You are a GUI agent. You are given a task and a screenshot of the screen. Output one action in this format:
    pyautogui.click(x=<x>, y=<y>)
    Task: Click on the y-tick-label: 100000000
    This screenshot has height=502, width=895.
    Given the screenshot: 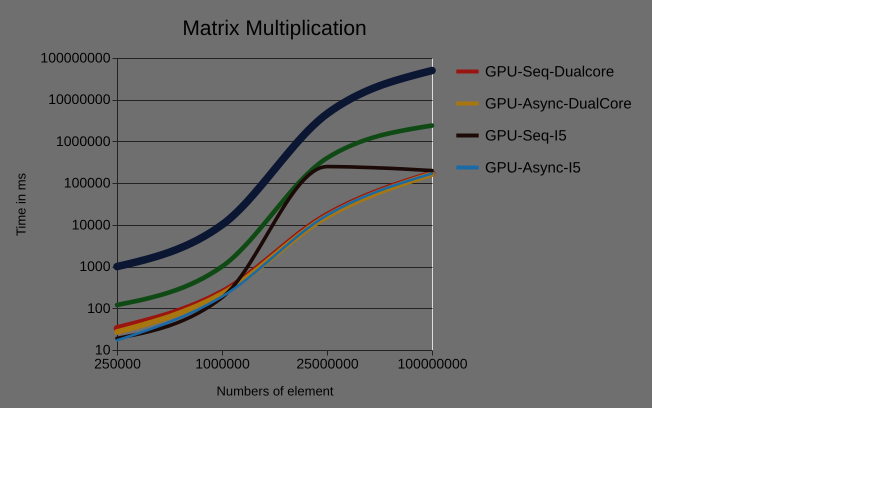 What is the action you would take?
    pyautogui.click(x=75, y=58)
    